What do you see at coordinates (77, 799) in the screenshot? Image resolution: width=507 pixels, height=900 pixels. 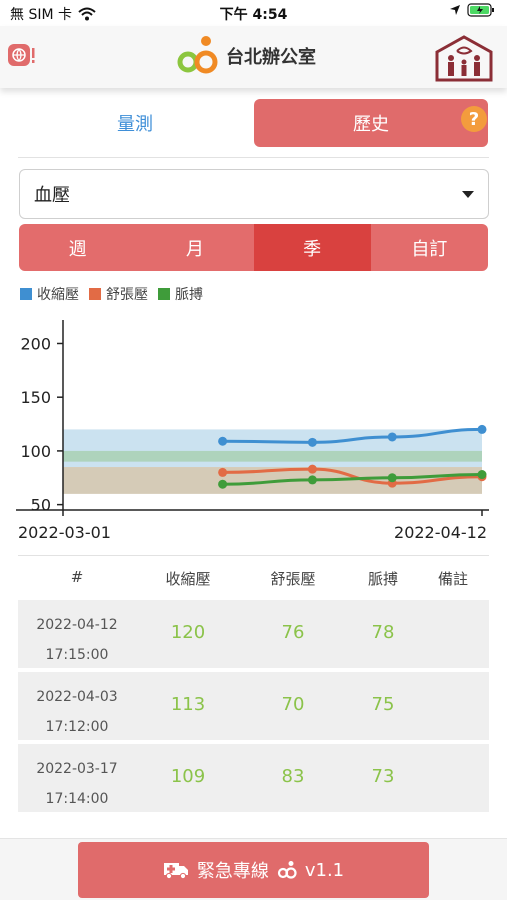 I see `row-time: 17:14:00` at bounding box center [77, 799].